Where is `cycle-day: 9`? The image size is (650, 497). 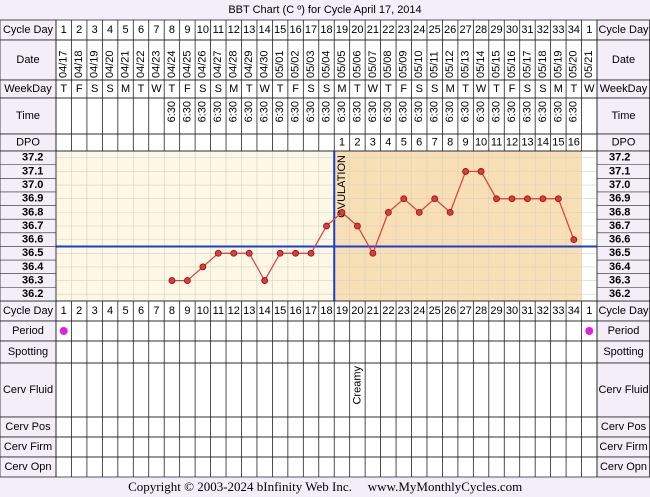
cycle-day: 9 is located at coordinates (187, 30).